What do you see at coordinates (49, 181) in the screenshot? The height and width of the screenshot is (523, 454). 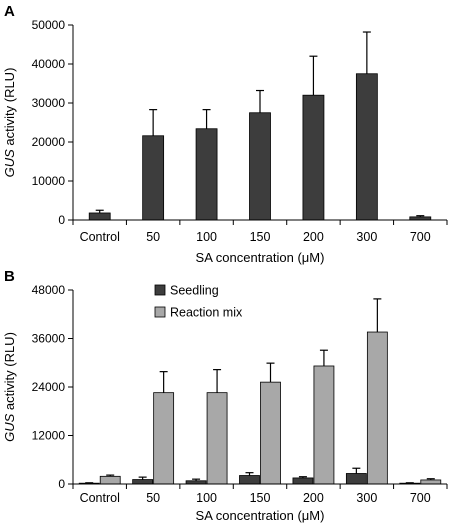 I see `y-tick-label: 10000` at bounding box center [49, 181].